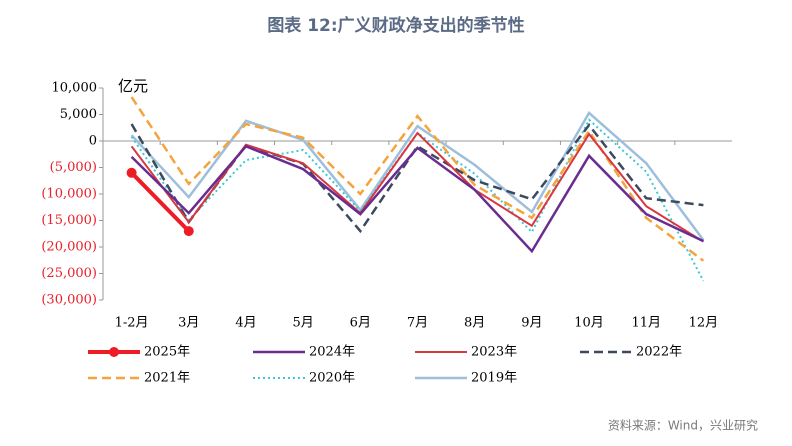 Image resolution: width=792 pixels, height=446 pixels. What do you see at coordinates (69, 300) in the screenshot?
I see `y-tick-label: (30,000)` at bounding box center [69, 300].